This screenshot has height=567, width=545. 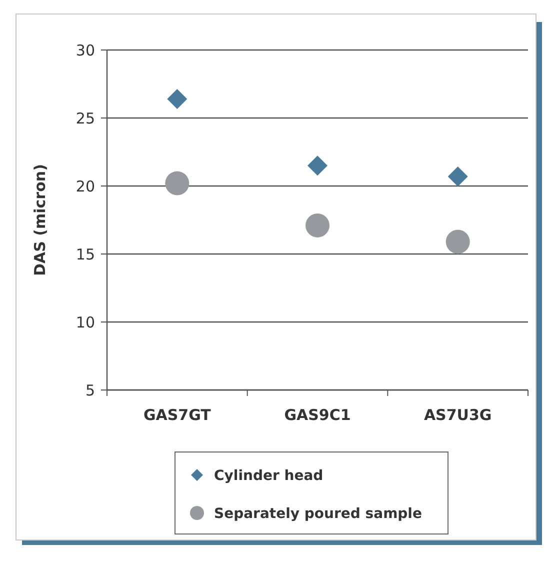 What do you see at coordinates (90, 390) in the screenshot?
I see `y-tick-label: 5` at bounding box center [90, 390].